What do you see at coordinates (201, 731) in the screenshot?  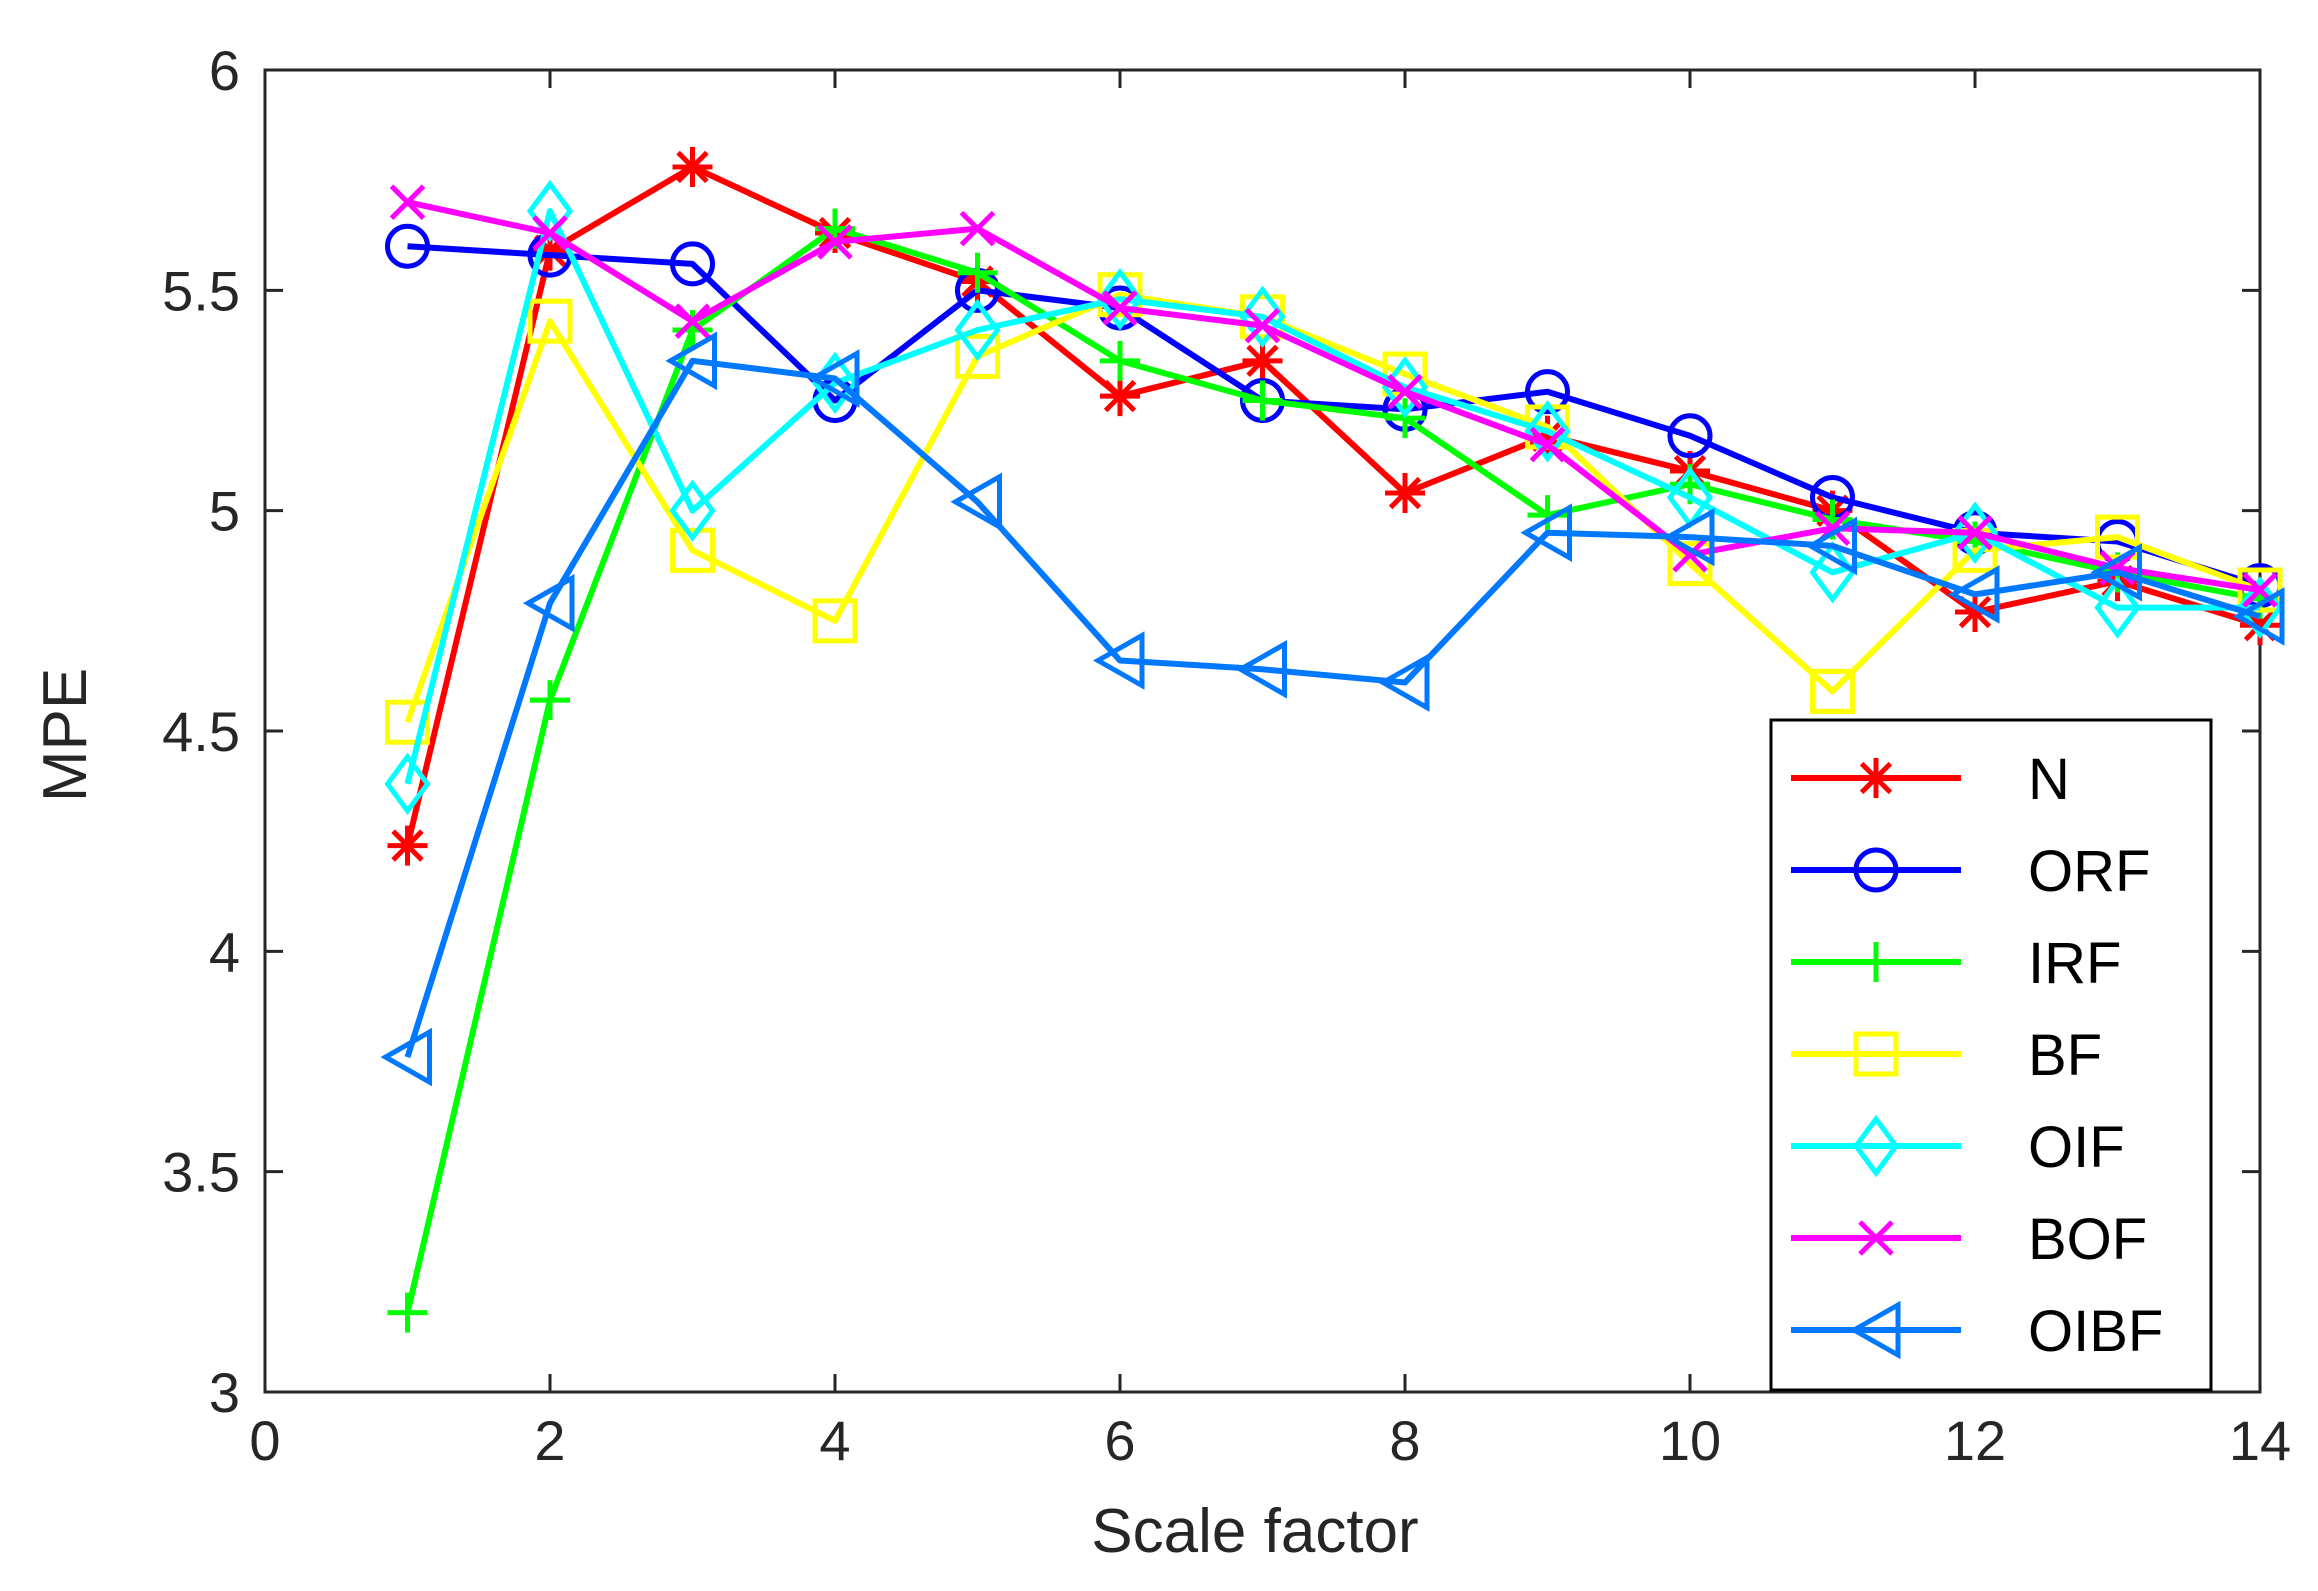 I see `y-tick-label: 4.5` at bounding box center [201, 731].